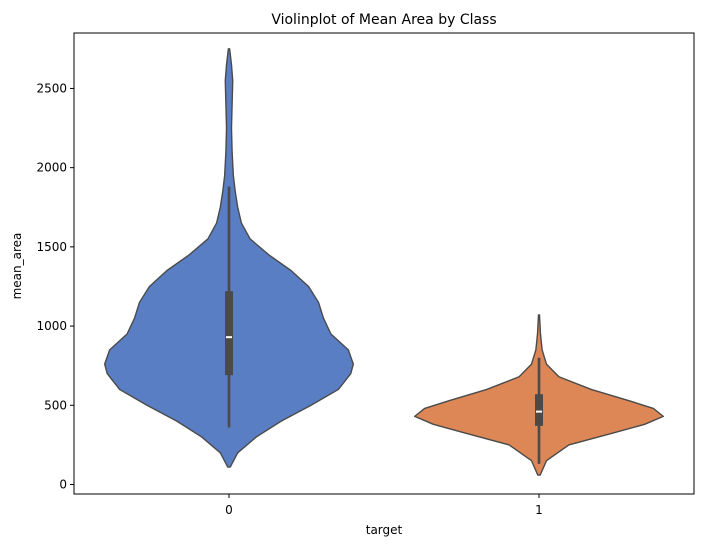 The height and width of the screenshot is (547, 704). Describe the element at coordinates (383, 20) in the screenshot. I see `chart-title: Violinplot of Mean Area by Class` at that location.